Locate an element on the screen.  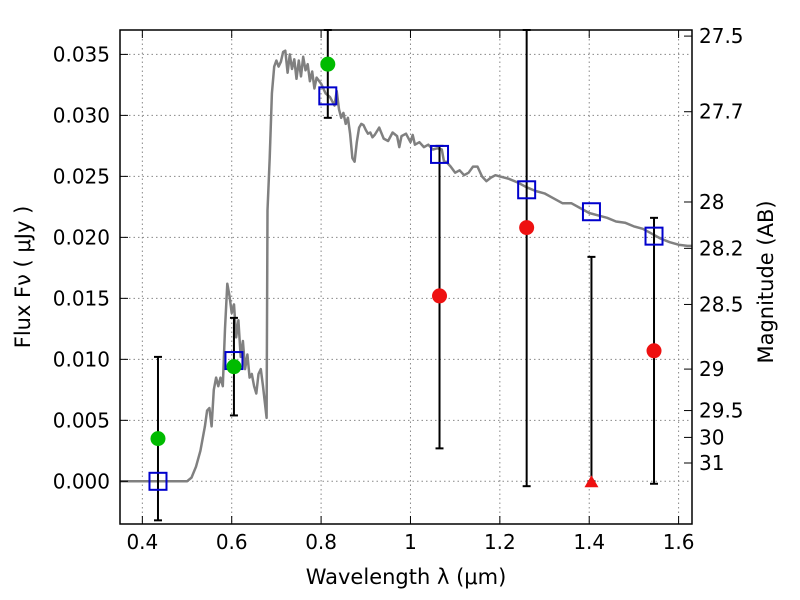
x-tick-label: 1.6 is located at coordinates (679, 542).